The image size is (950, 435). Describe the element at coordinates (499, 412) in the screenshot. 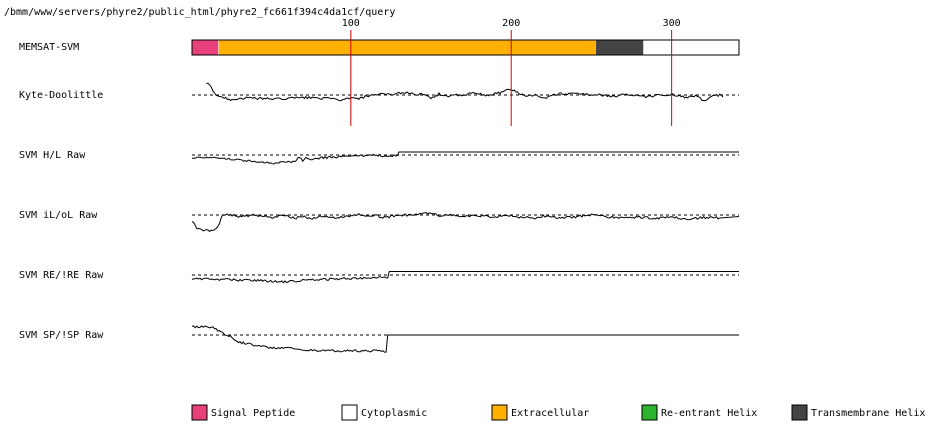

I see `legend-swatch-extracellular` at that location.